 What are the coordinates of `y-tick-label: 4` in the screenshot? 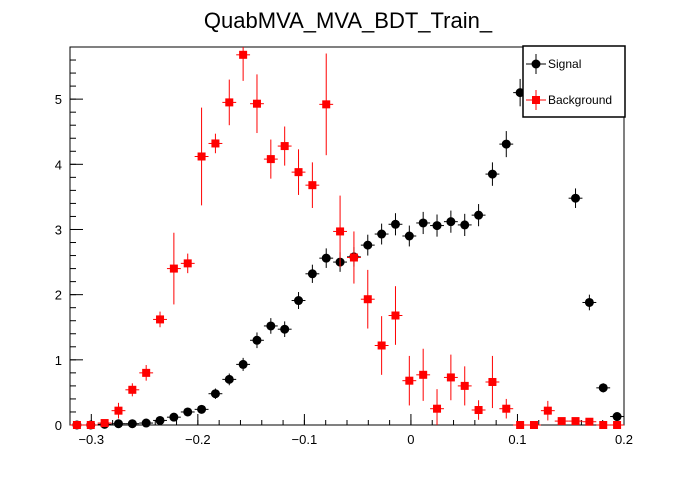 It's located at (58, 164).